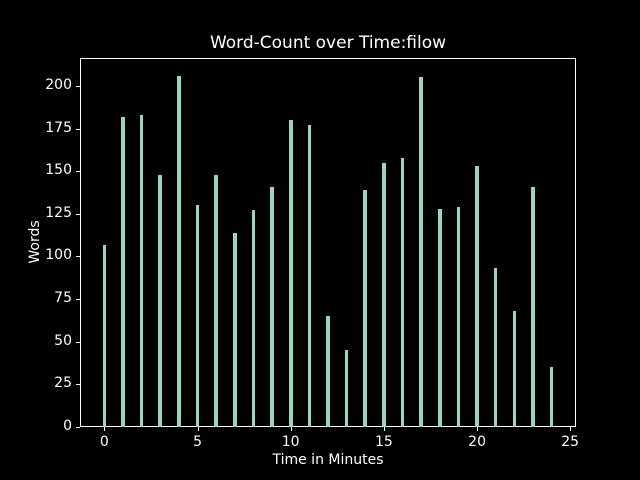 The height and width of the screenshot is (480, 640). What do you see at coordinates (383, 442) in the screenshot?
I see `x-tick-label: 15` at bounding box center [383, 442].